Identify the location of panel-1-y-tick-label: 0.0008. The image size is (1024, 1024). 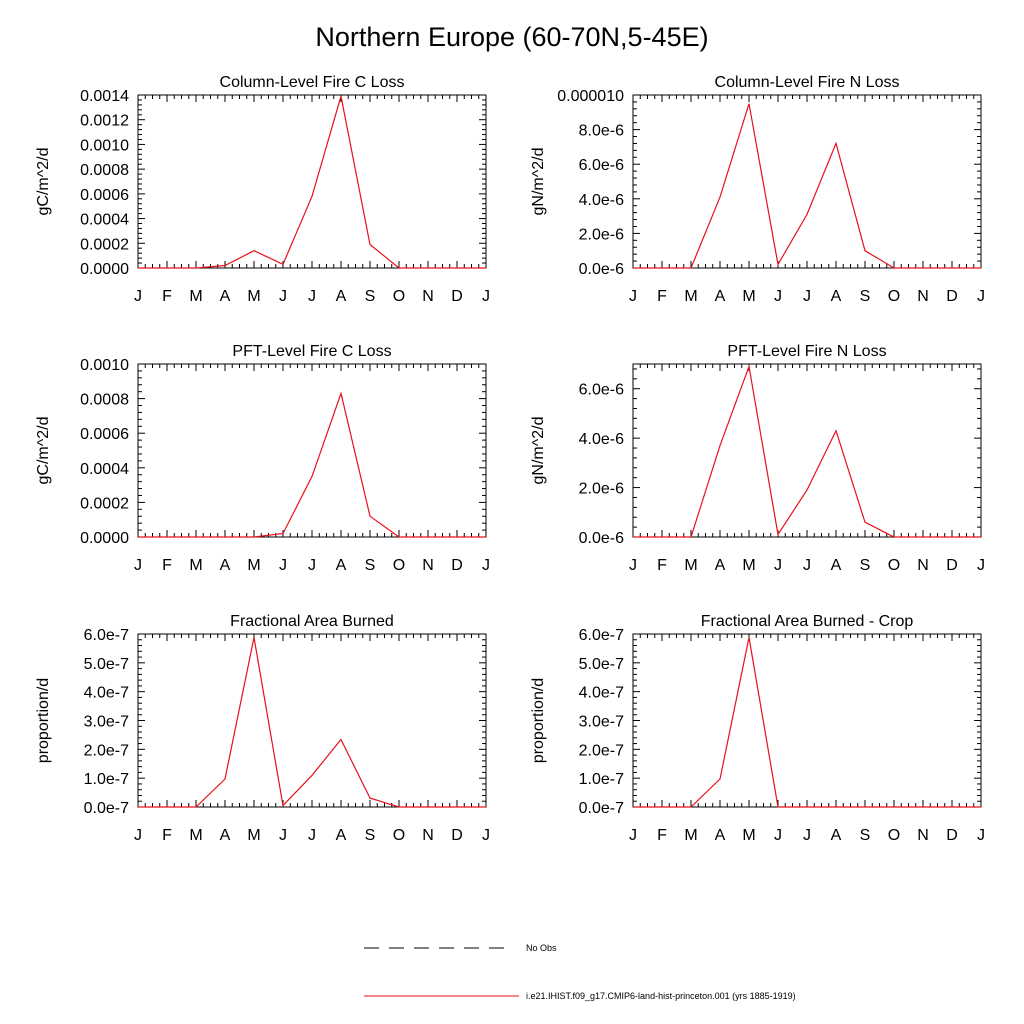
(104, 170).